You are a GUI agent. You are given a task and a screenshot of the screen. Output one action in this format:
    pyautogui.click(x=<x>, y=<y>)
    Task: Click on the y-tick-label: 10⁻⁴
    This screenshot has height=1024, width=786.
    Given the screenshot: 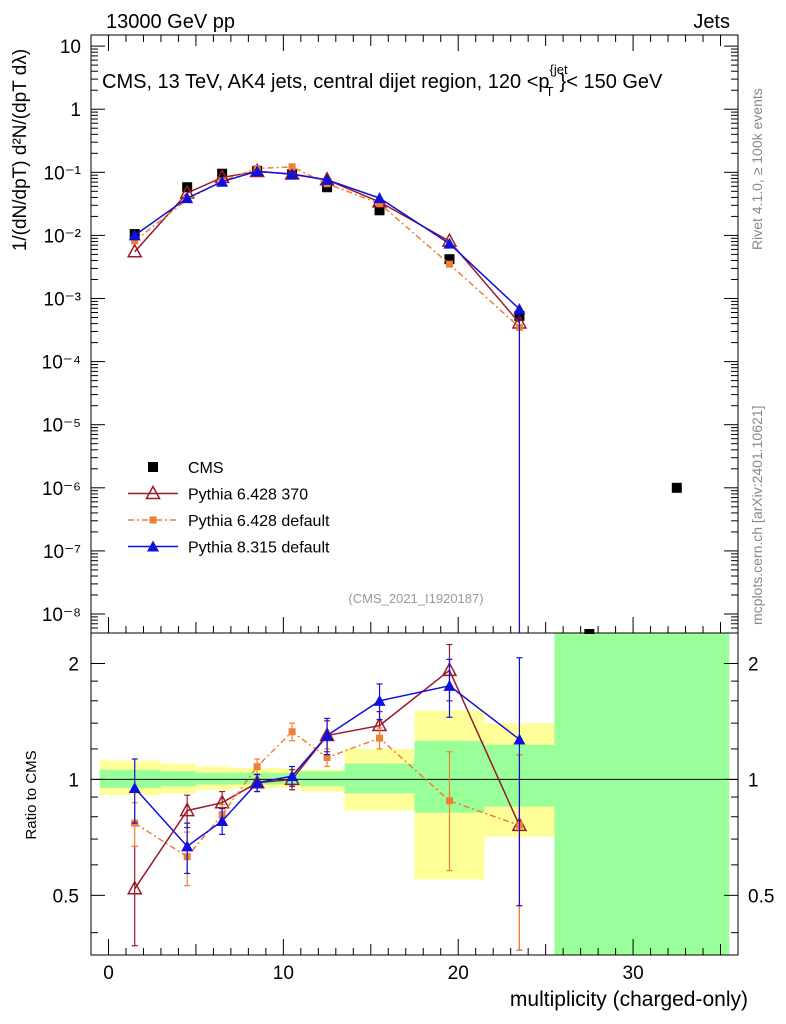 What is the action you would take?
    pyautogui.click(x=61, y=363)
    